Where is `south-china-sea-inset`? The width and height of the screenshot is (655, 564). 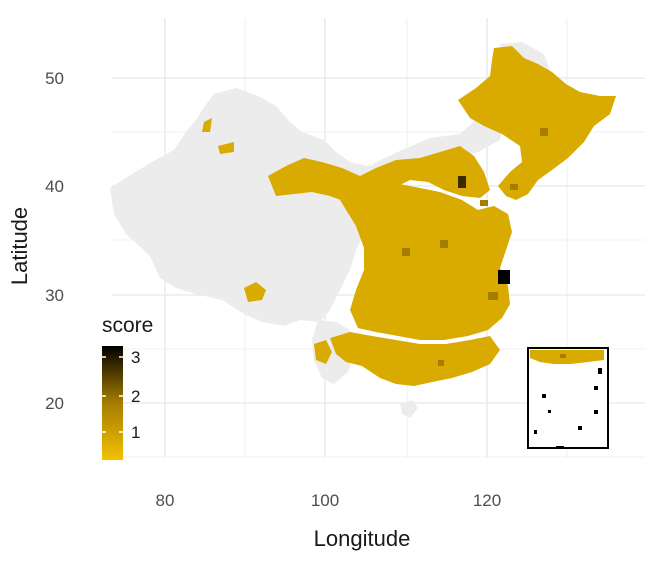
south-china-sea-inset is located at coordinates (568, 398).